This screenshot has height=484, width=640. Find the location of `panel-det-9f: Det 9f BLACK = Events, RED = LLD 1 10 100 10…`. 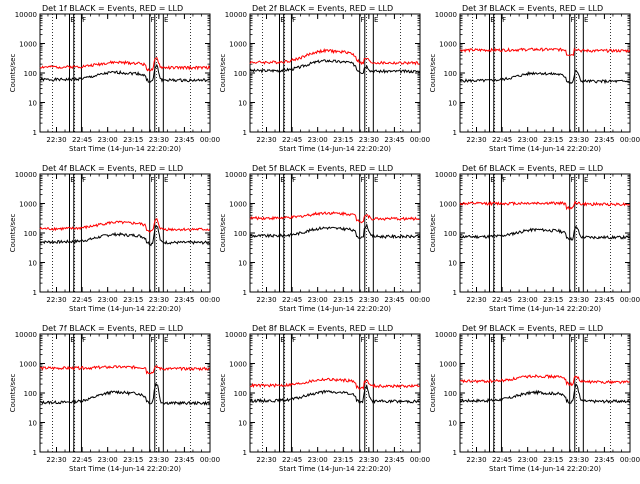

panel-det-9f: Det 9f BLACK = Events, RED = LLD 1 10 100 10… is located at coordinates (534, 398).